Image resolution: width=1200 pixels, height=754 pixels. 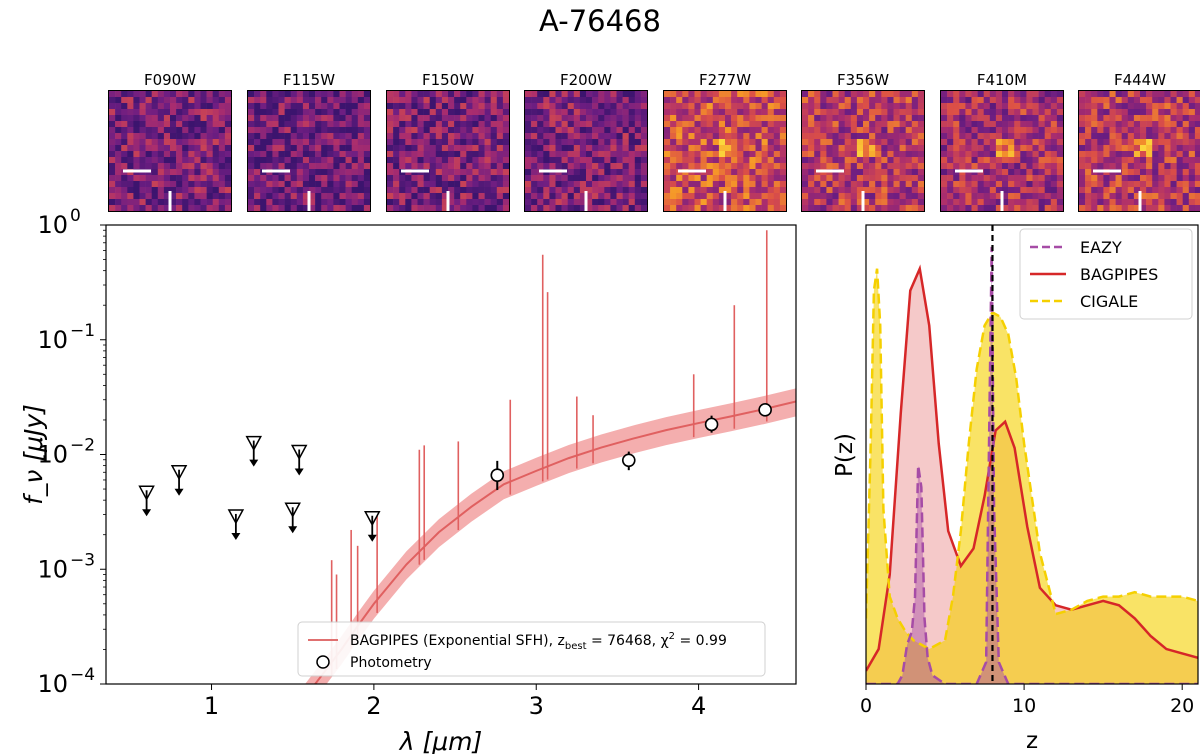 What do you see at coordinates (1101, 247) in the screenshot?
I see `pz-legend-label-eazy: EAZY` at bounding box center [1101, 247].